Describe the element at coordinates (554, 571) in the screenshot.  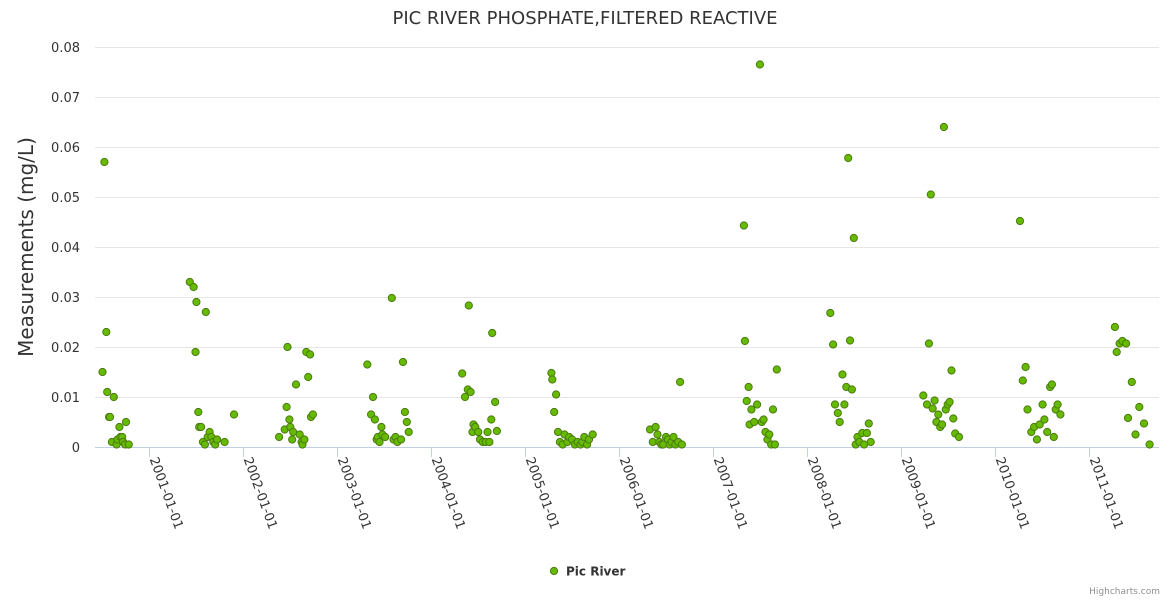
I see `legend-marker-pic-river` at that location.